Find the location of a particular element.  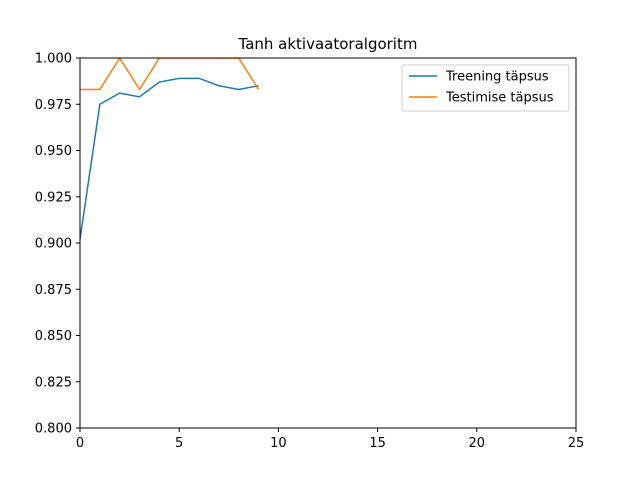

legend-label-1: Treening täpsus is located at coordinates (497, 77).